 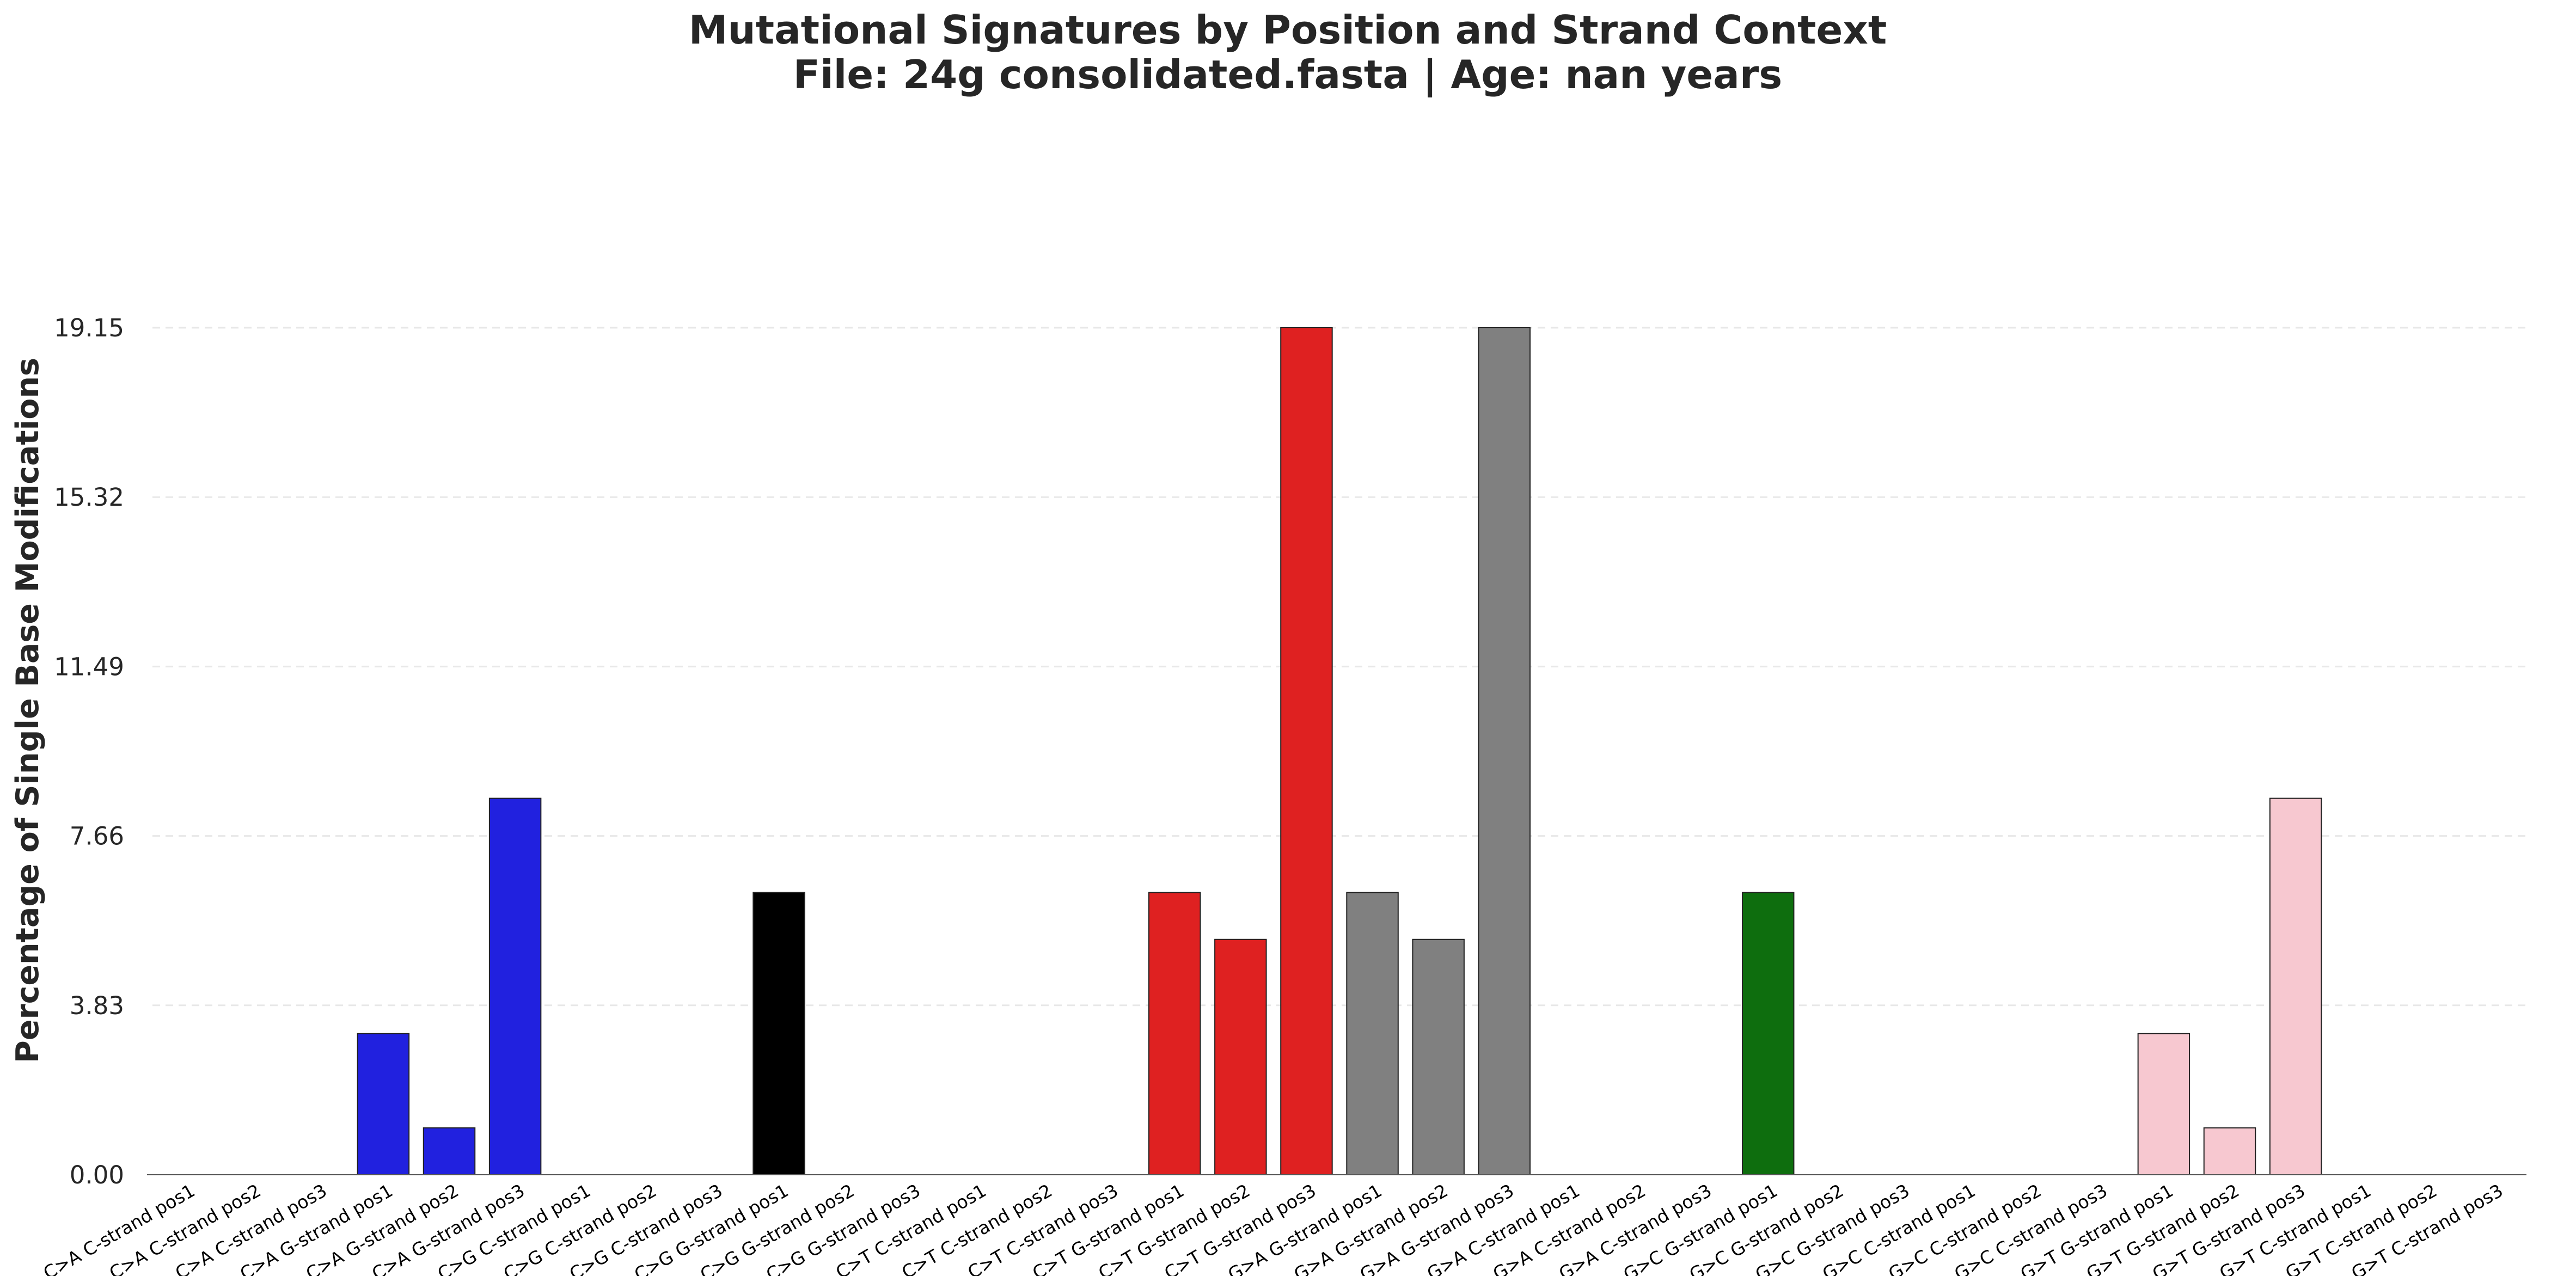 I want to click on y-axis-label: Percentage of Single Base Modifications, so click(x=28, y=710).